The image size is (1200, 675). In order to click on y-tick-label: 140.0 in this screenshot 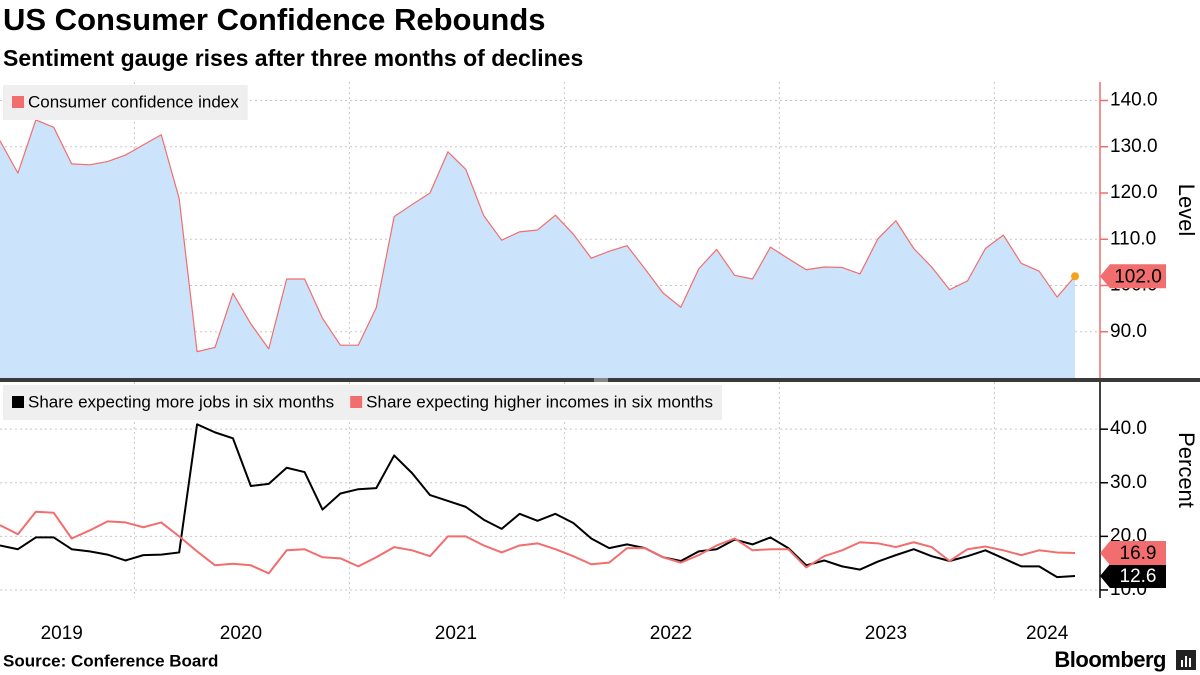, I will do `click(1134, 100)`.